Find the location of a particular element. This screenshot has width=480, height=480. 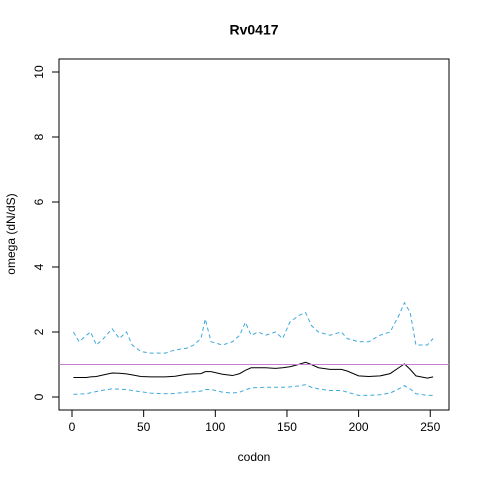

y-tick-label: 0 is located at coordinates (39, 396).